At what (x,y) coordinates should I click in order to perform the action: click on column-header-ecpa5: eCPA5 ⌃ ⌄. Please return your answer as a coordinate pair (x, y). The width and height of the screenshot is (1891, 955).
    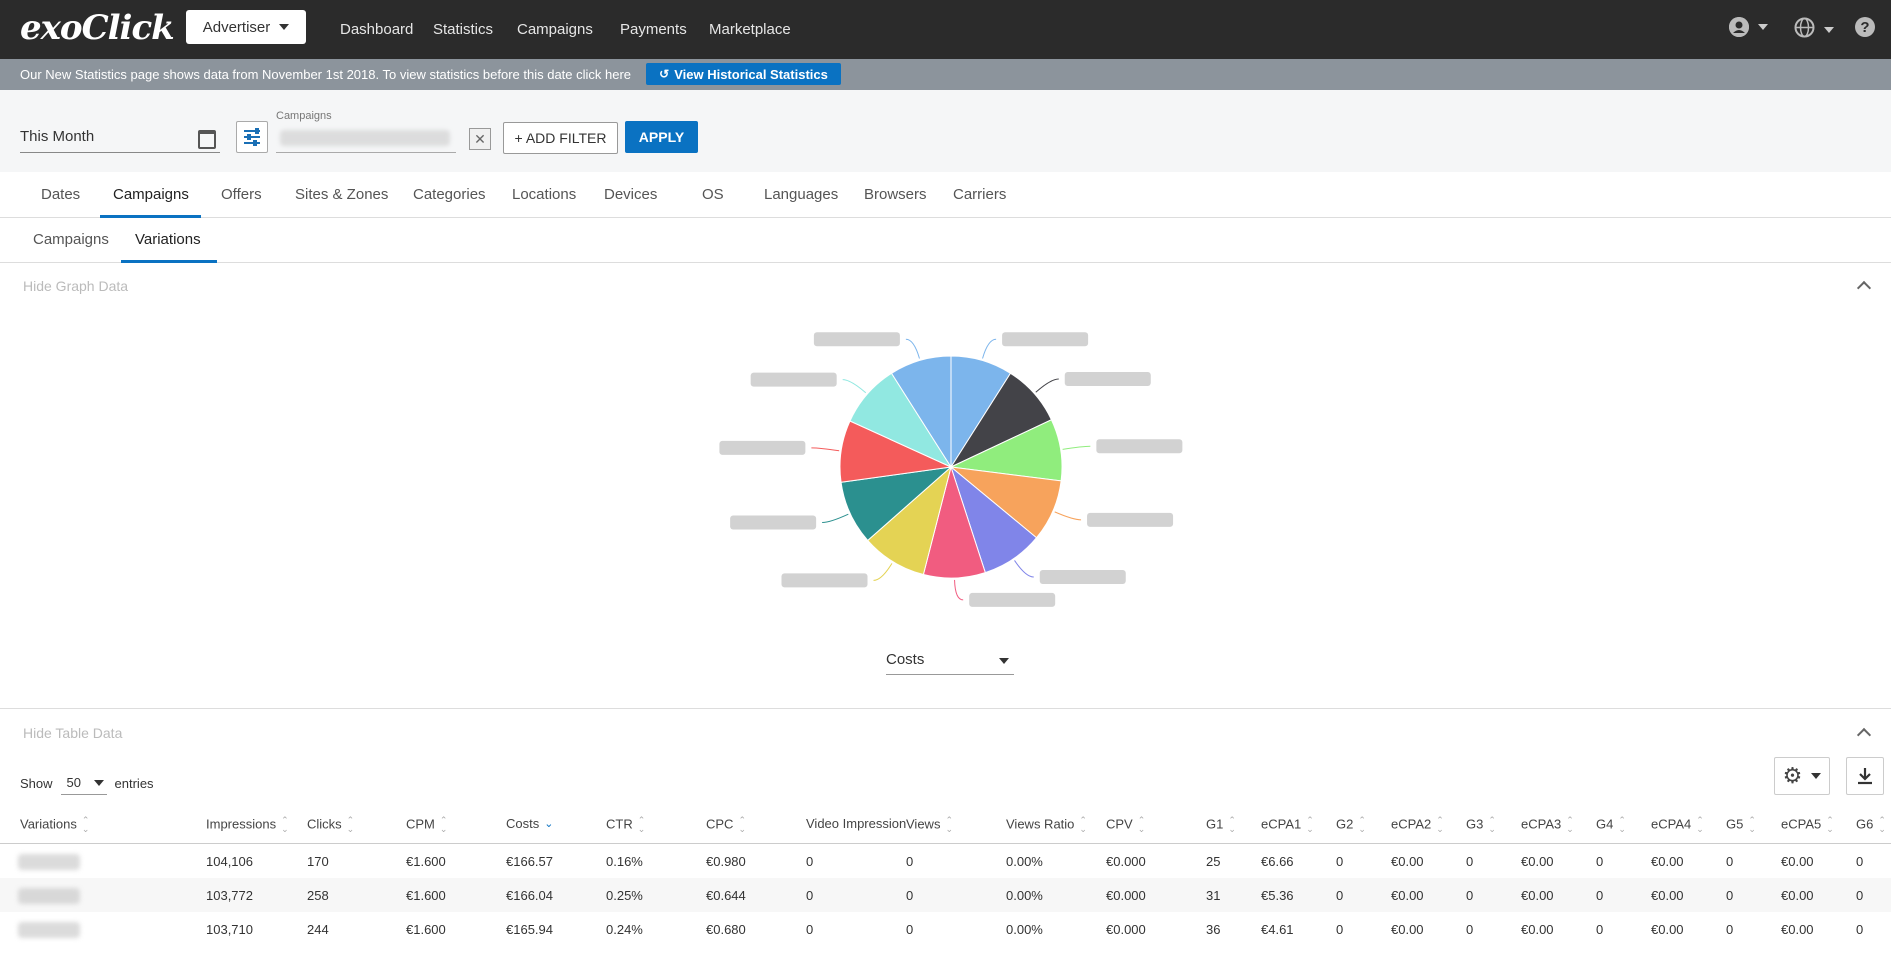
    Looking at the image, I should click on (1807, 825).